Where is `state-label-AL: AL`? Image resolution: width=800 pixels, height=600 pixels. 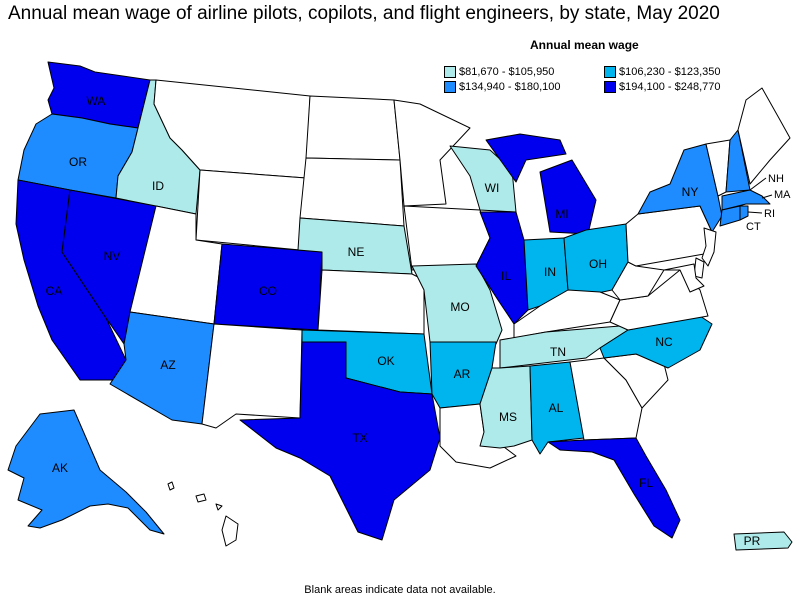
state-label-AL: AL is located at coordinates (556, 408).